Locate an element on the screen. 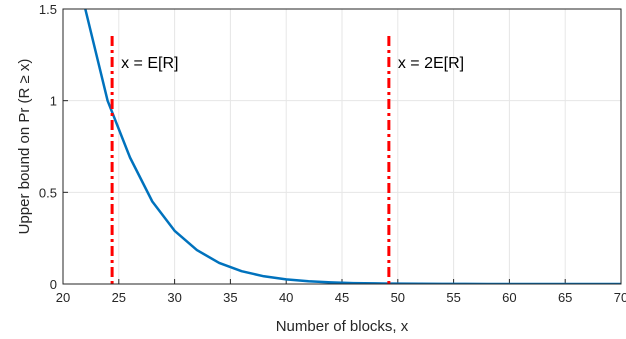 The width and height of the screenshot is (626, 339). x-tick-label: 60 is located at coordinates (509, 297).